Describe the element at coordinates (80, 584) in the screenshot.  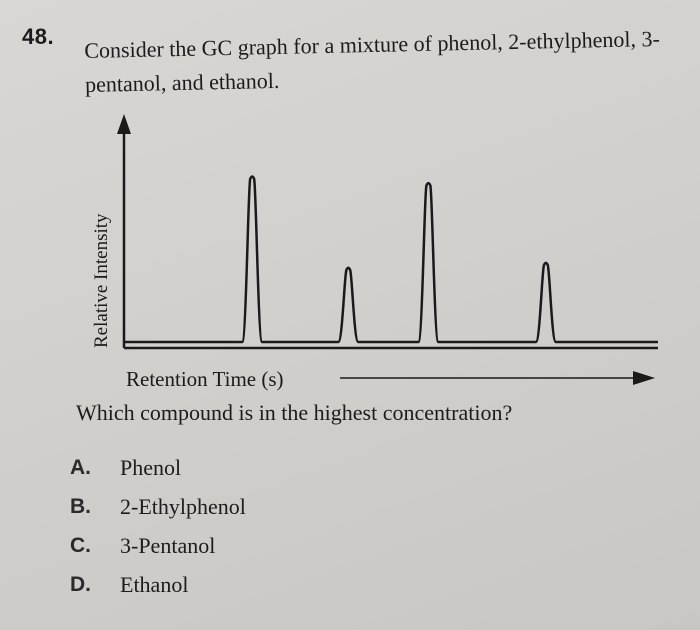
I see `option-letter: D.` at that location.